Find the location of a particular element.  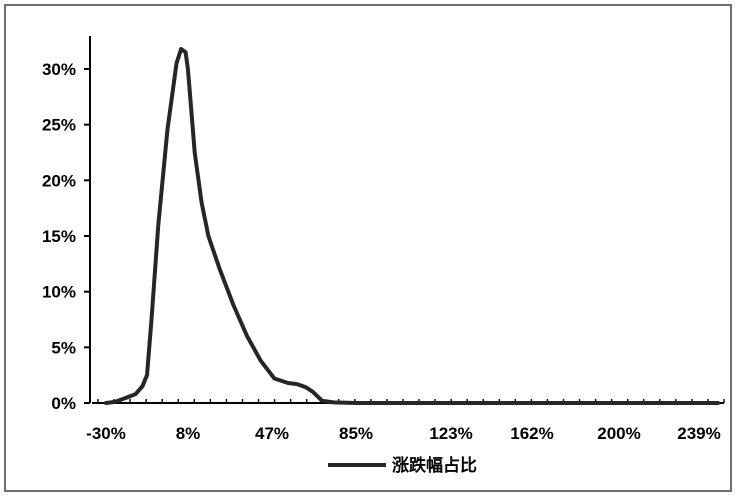

legend-label: 涨跌幅占比 is located at coordinates (434, 465).